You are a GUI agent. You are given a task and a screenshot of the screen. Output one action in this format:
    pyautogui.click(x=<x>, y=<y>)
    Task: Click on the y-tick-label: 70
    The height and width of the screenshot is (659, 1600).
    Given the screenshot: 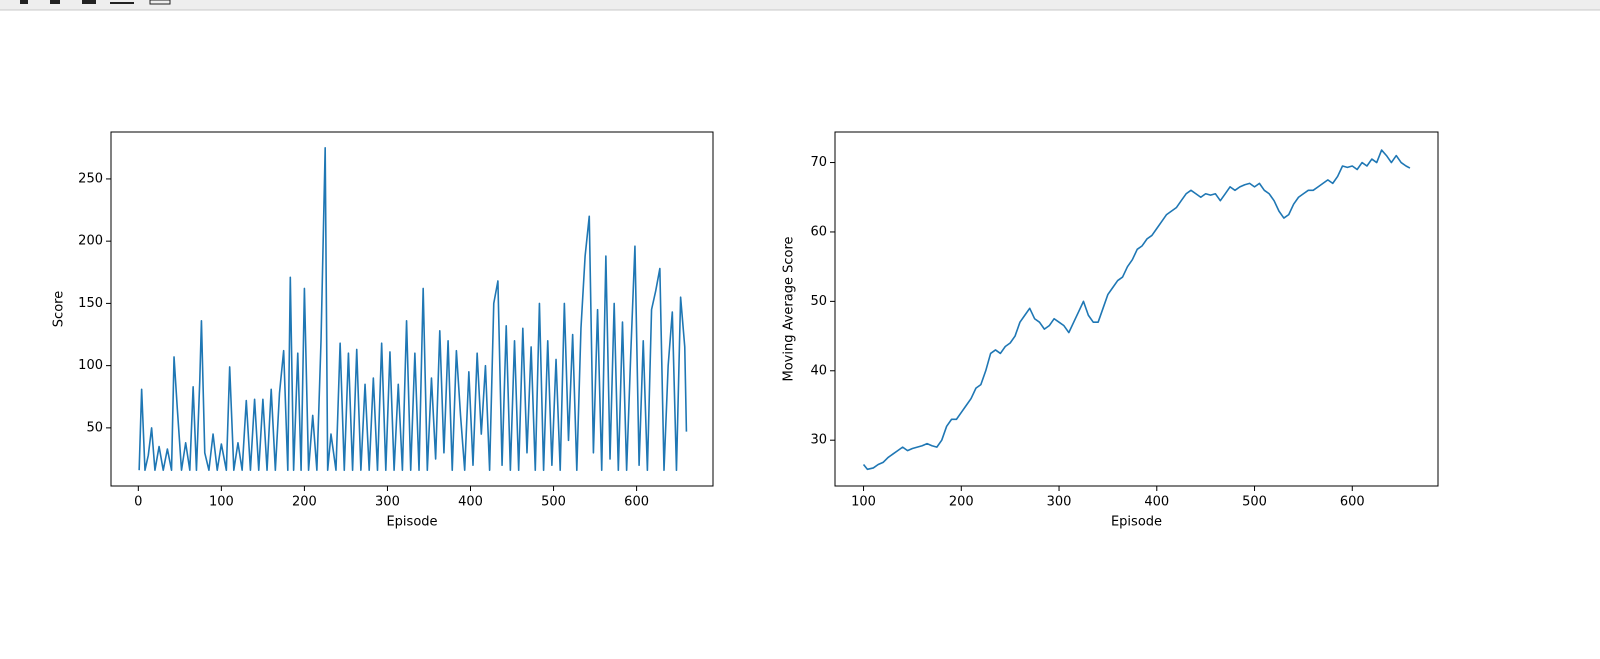 What is the action you would take?
    pyautogui.click(x=818, y=162)
    